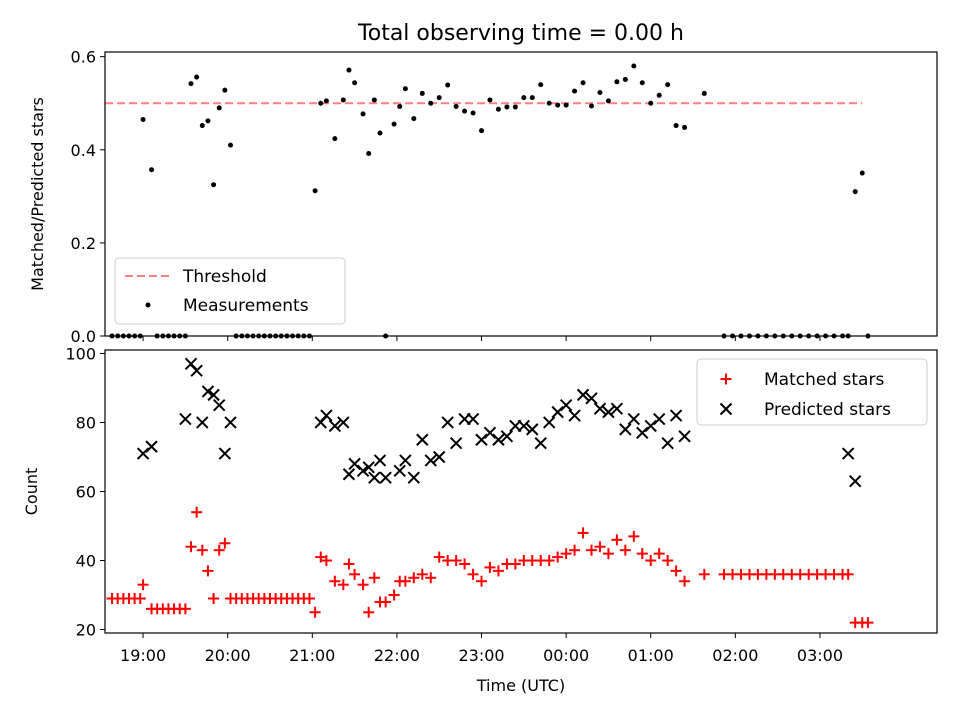 The height and width of the screenshot is (720, 960). Describe the element at coordinates (86, 630) in the screenshot. I see `count-y-tick-label: 20` at that location.